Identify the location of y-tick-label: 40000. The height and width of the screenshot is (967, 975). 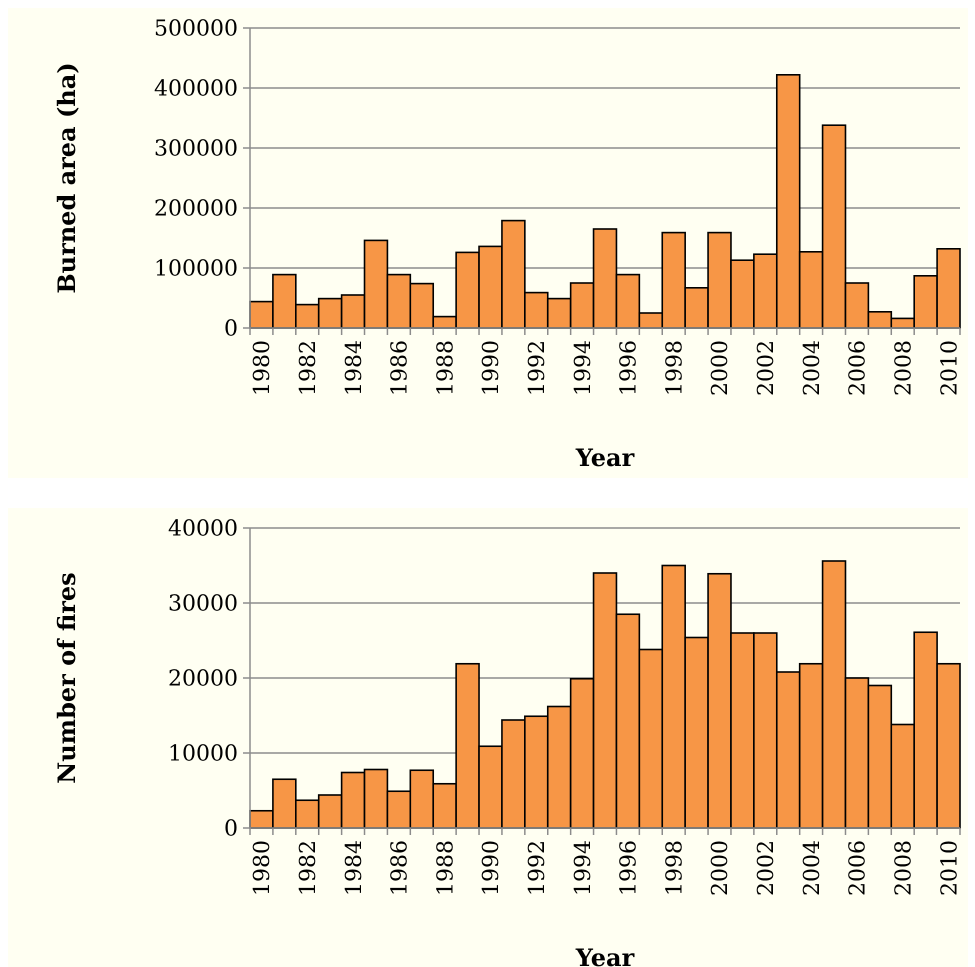
(203, 529).